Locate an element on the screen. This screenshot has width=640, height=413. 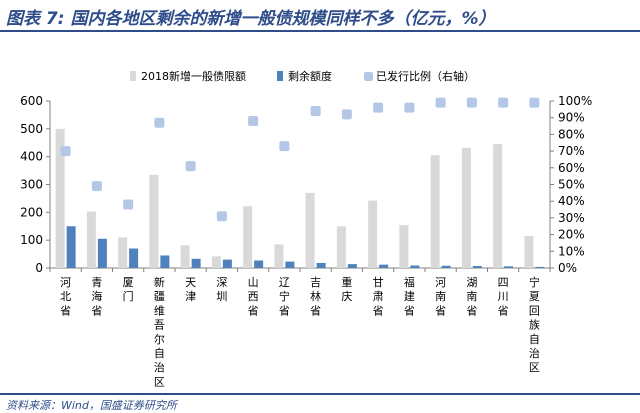
x-tick-label: 福建省 is located at coordinates (409, 296).